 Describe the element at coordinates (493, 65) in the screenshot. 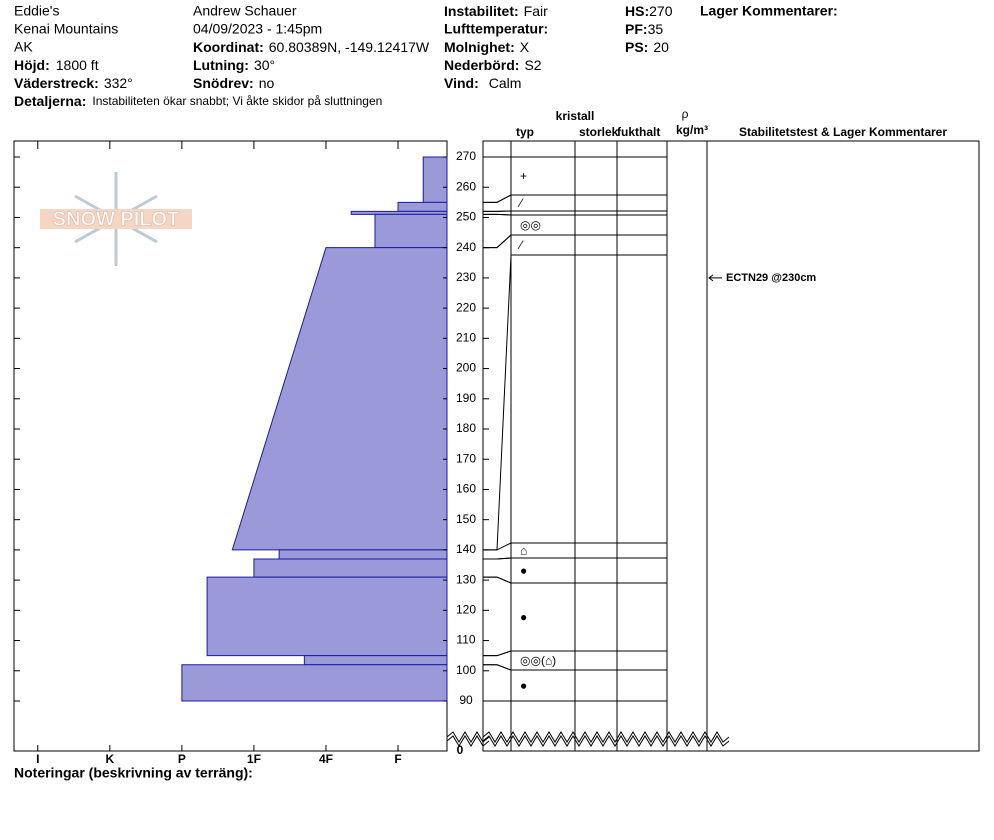

I see `precip: Nederbörd: S2` at that location.